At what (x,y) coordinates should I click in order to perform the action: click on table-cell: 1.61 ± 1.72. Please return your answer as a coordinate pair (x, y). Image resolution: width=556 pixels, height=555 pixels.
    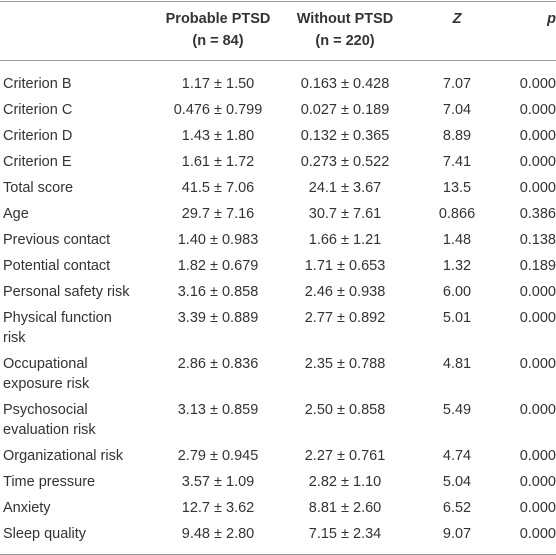
    Looking at the image, I should click on (218, 162).